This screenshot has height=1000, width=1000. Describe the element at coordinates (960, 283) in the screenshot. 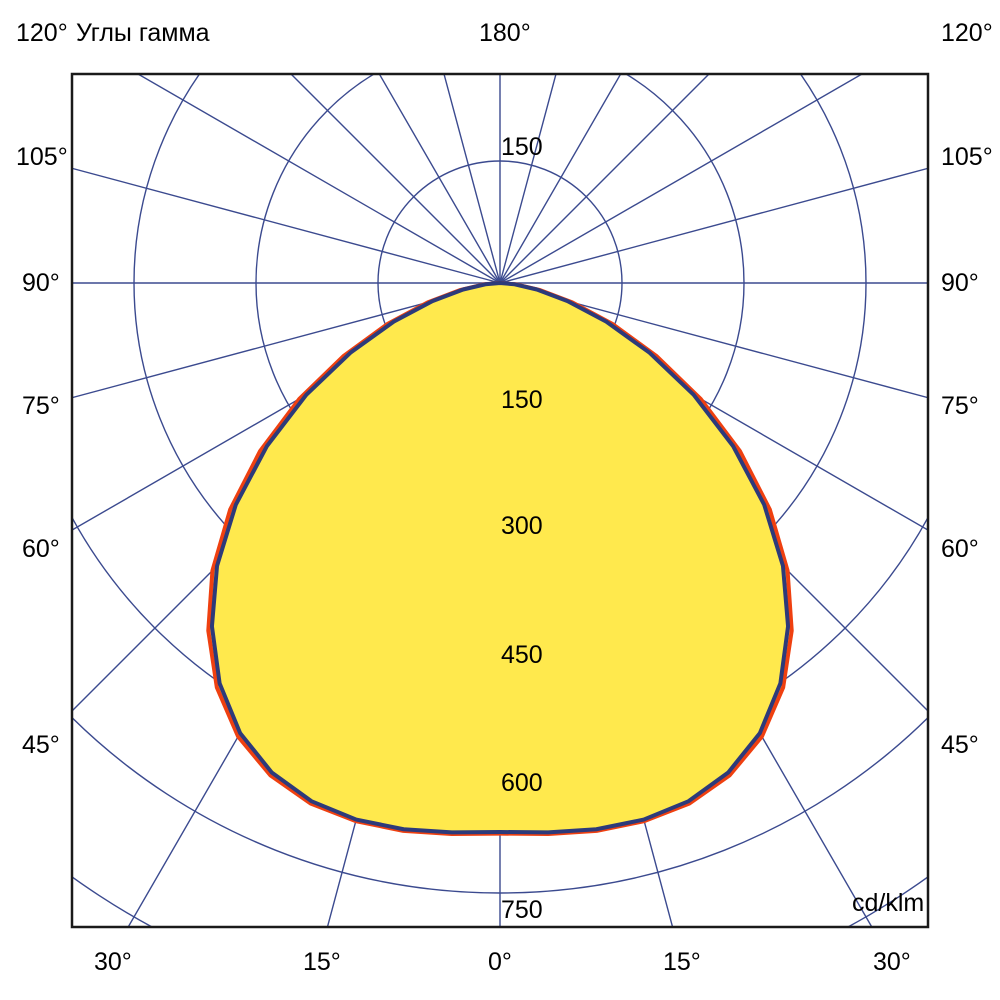

I see `axis-label-right-90: 90°` at that location.